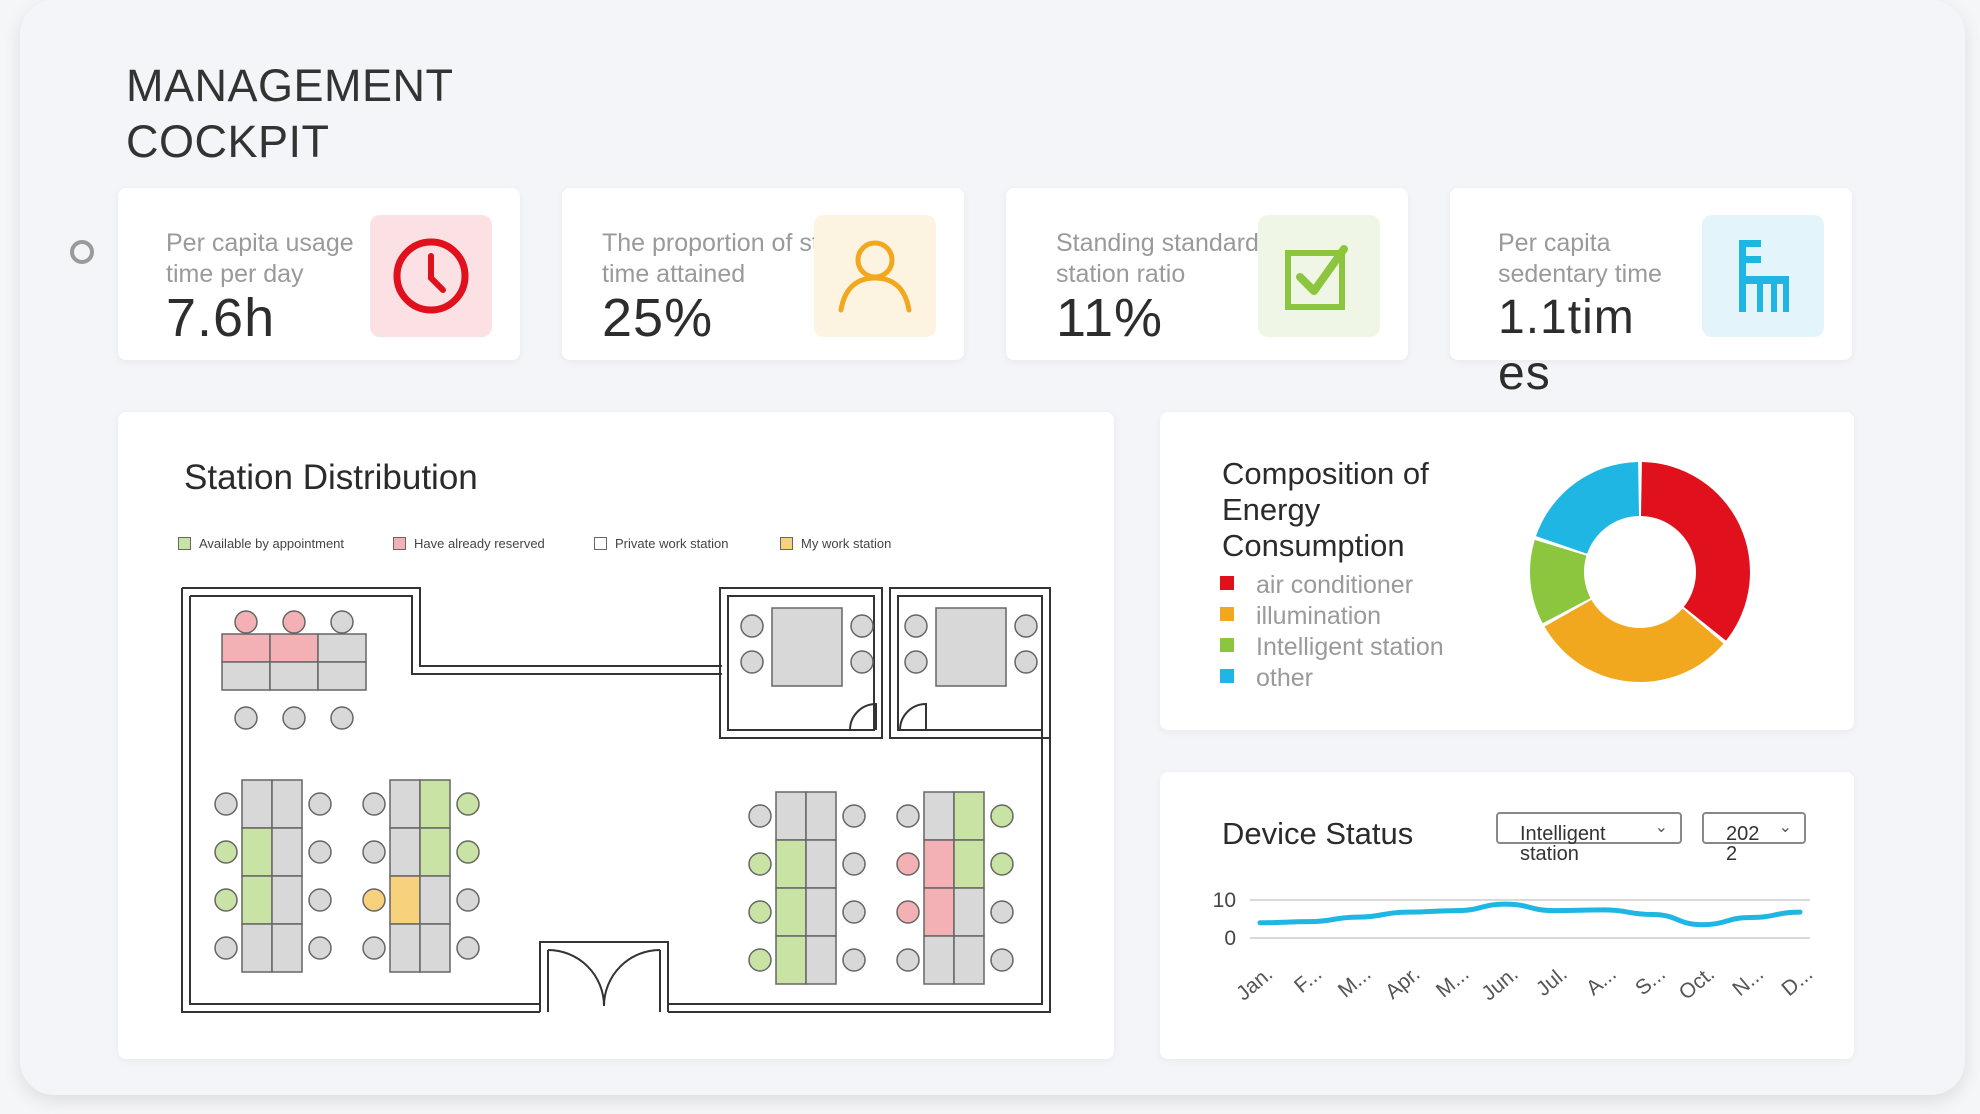 This screenshot has height=1114, width=1980. Describe the element at coordinates (875, 276) in the screenshot. I see `person-icon` at that location.